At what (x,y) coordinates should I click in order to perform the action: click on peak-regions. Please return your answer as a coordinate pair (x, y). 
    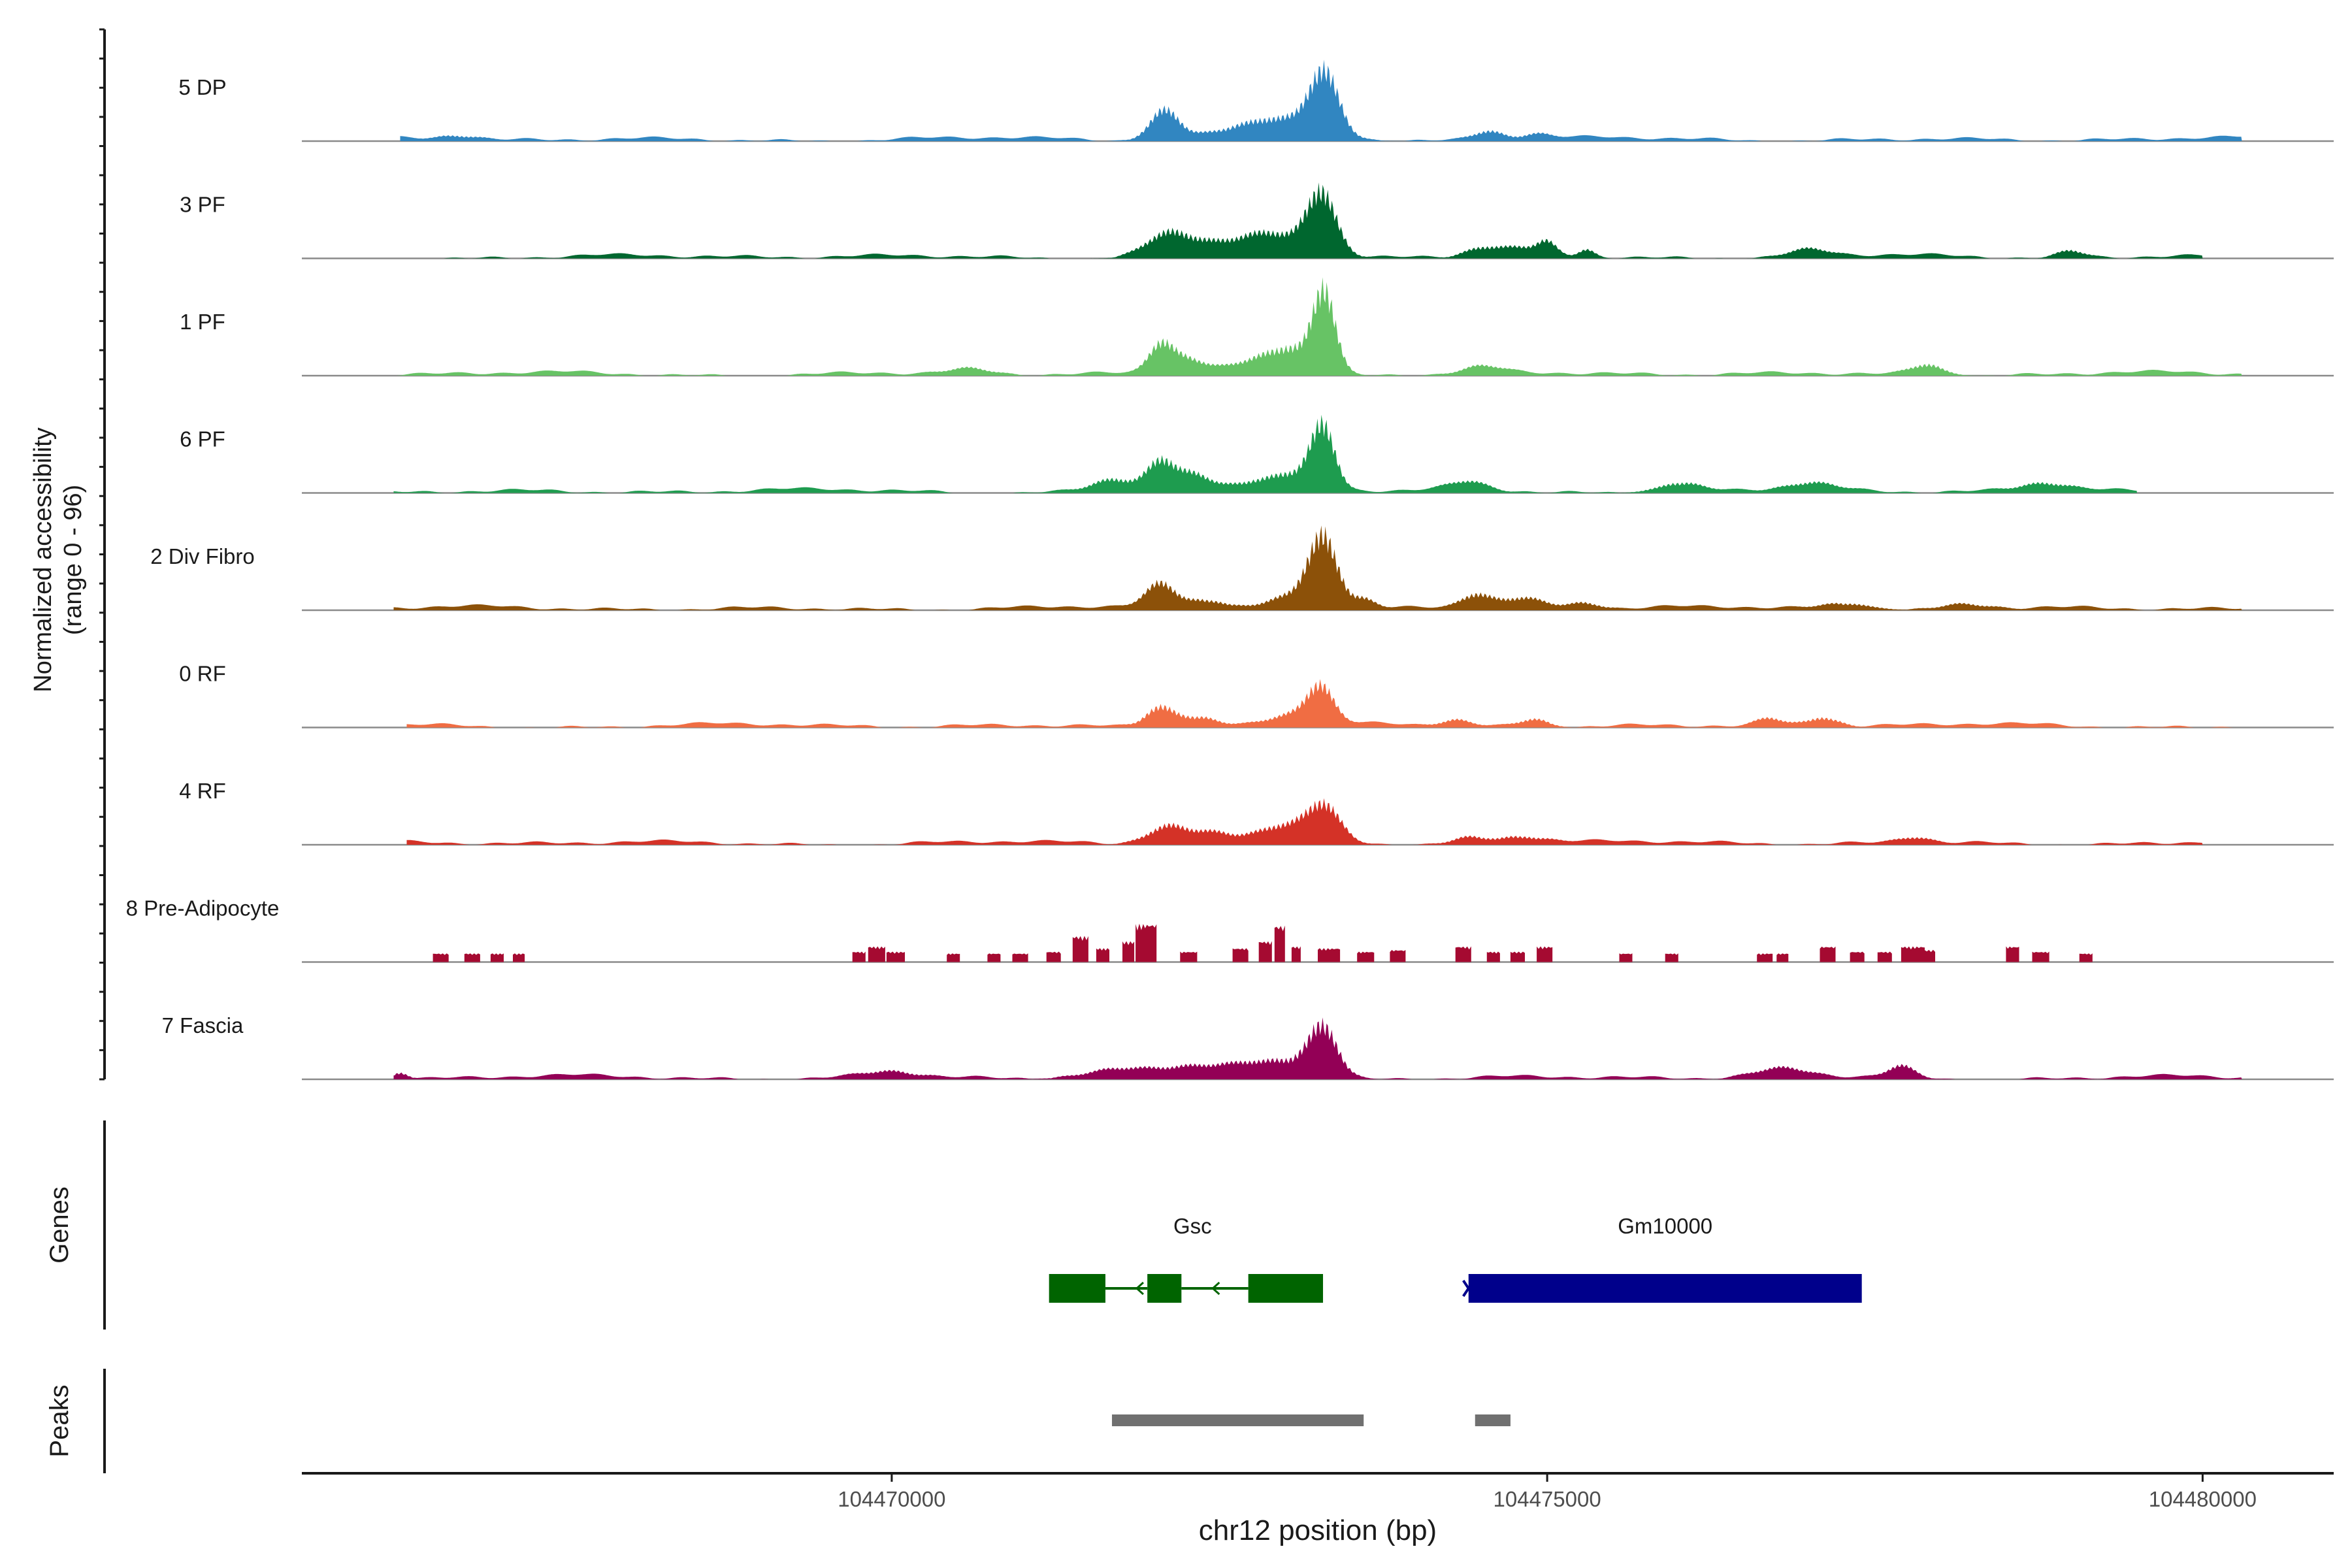
    Looking at the image, I should click on (1311, 1420).